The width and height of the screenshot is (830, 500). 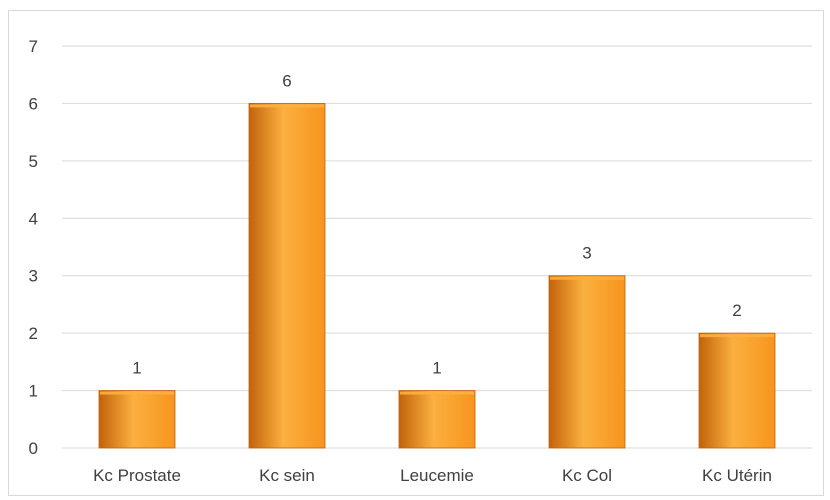 What do you see at coordinates (587, 475) in the screenshot?
I see `x-tick-label-3: Kc Col` at bounding box center [587, 475].